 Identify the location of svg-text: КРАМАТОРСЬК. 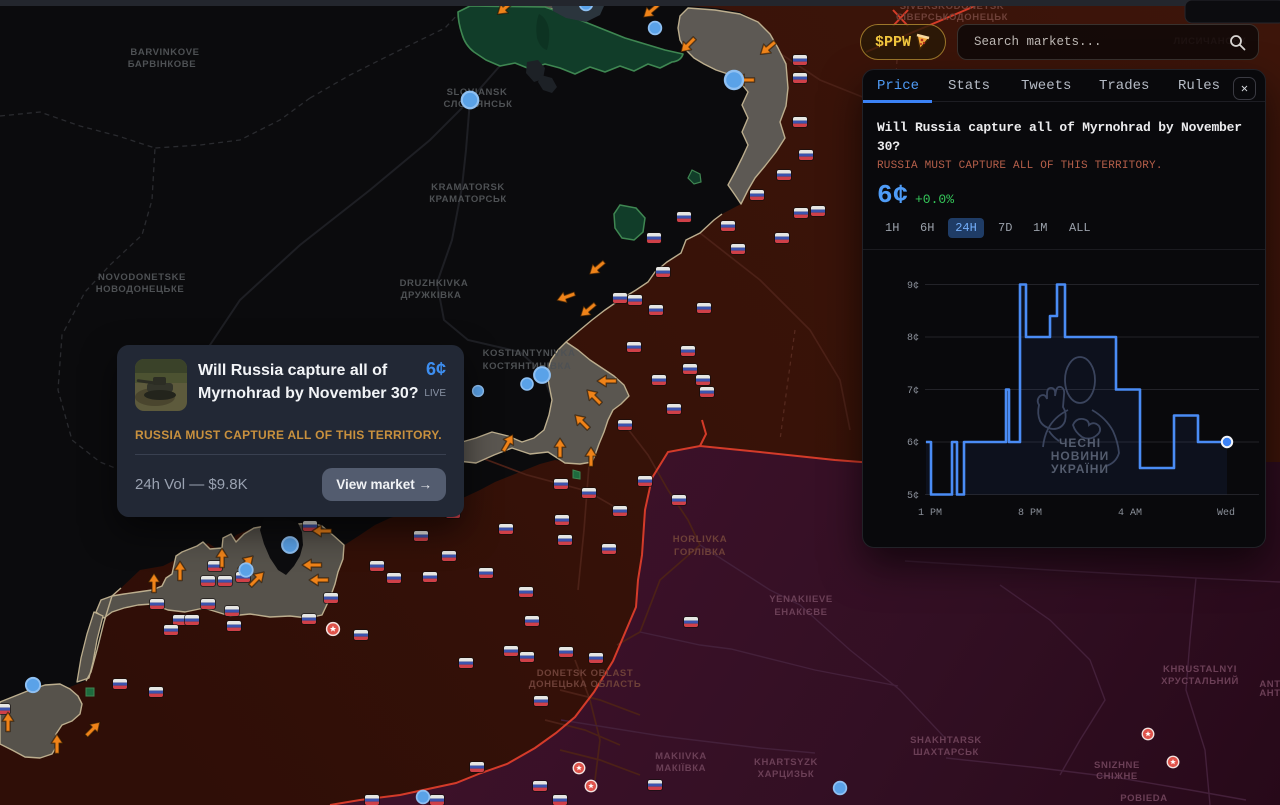
(468, 199).